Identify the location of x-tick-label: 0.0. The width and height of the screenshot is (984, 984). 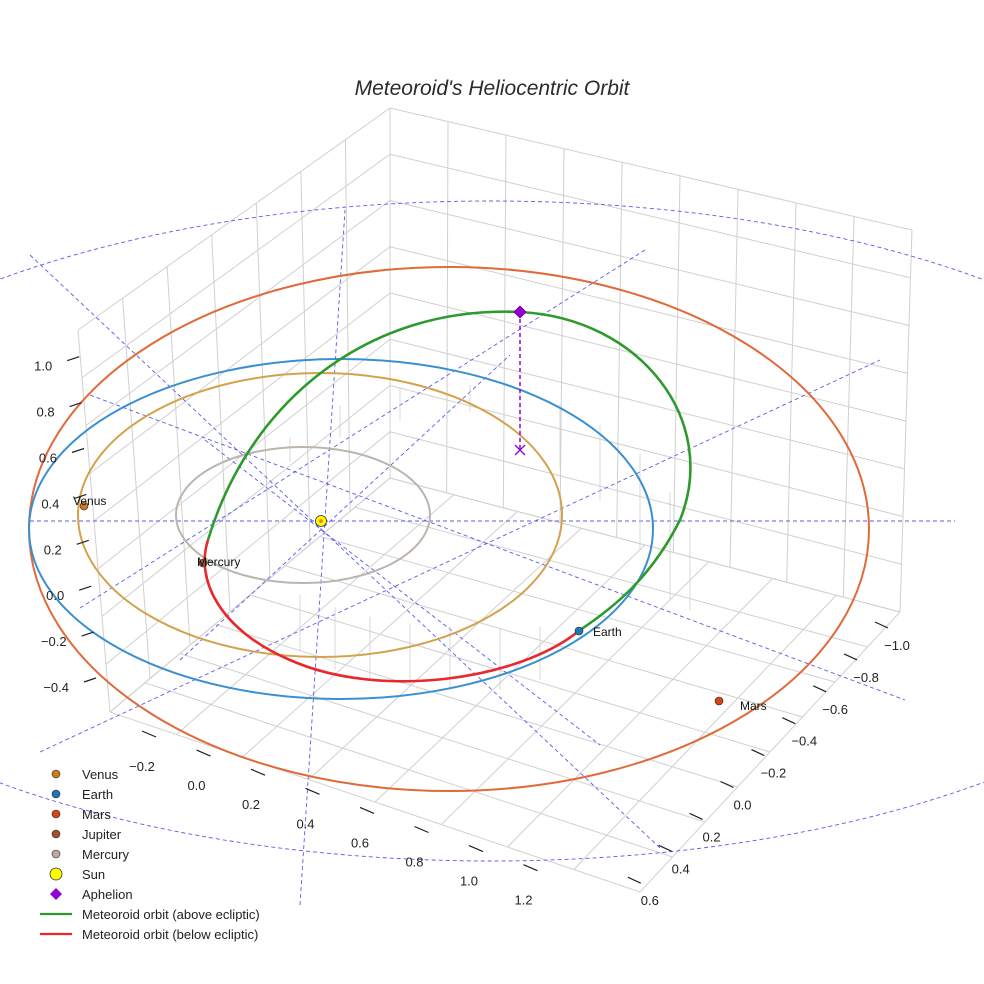
(196, 785).